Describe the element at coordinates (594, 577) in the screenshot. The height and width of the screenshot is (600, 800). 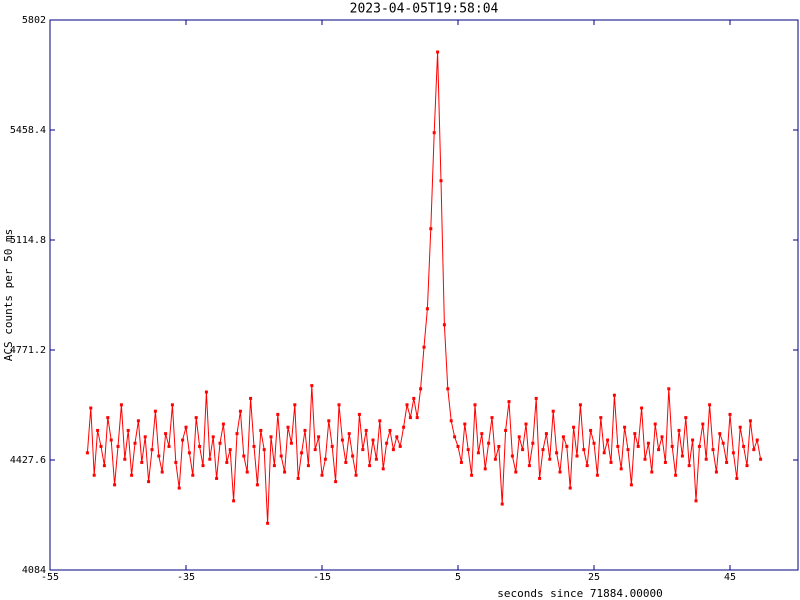
I see `x-tick-label: 25` at that location.